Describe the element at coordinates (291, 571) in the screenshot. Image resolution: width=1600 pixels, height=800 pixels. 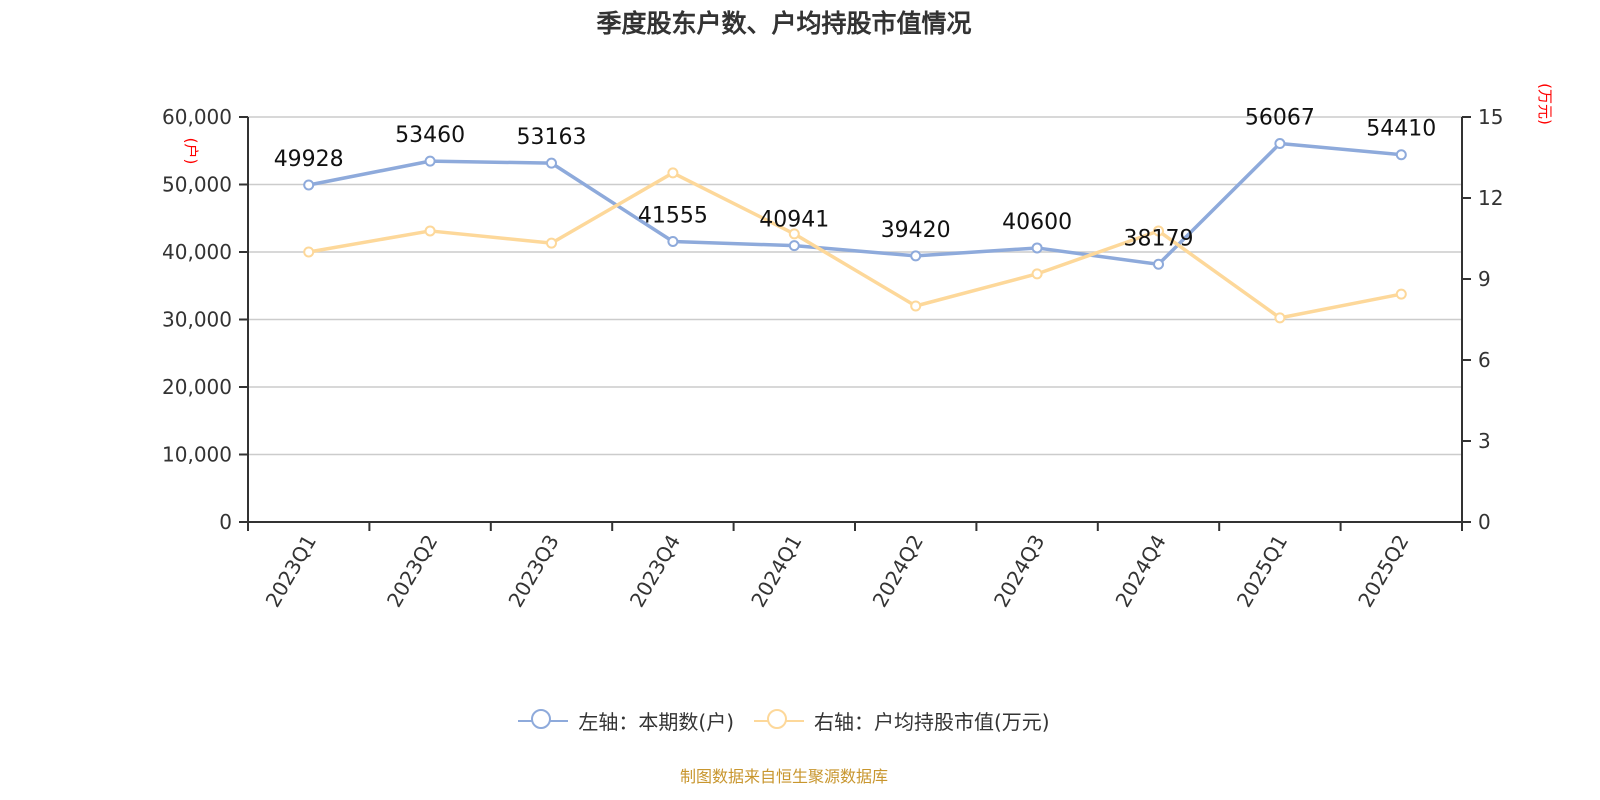
I see `x-axis-tick-label: 2023Q1` at that location.